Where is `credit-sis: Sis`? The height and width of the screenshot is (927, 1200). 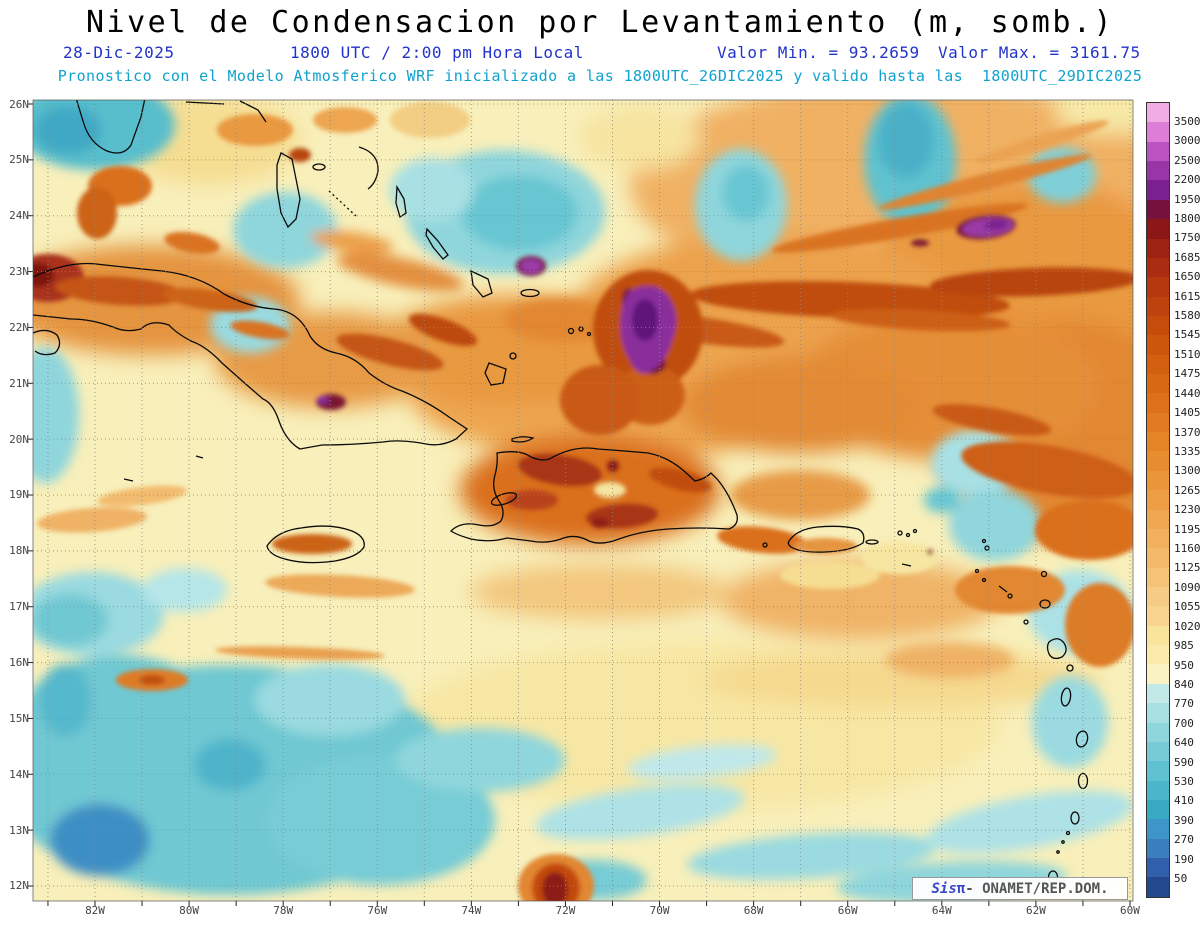 credit-sis: Sis is located at coordinates (944, 888).